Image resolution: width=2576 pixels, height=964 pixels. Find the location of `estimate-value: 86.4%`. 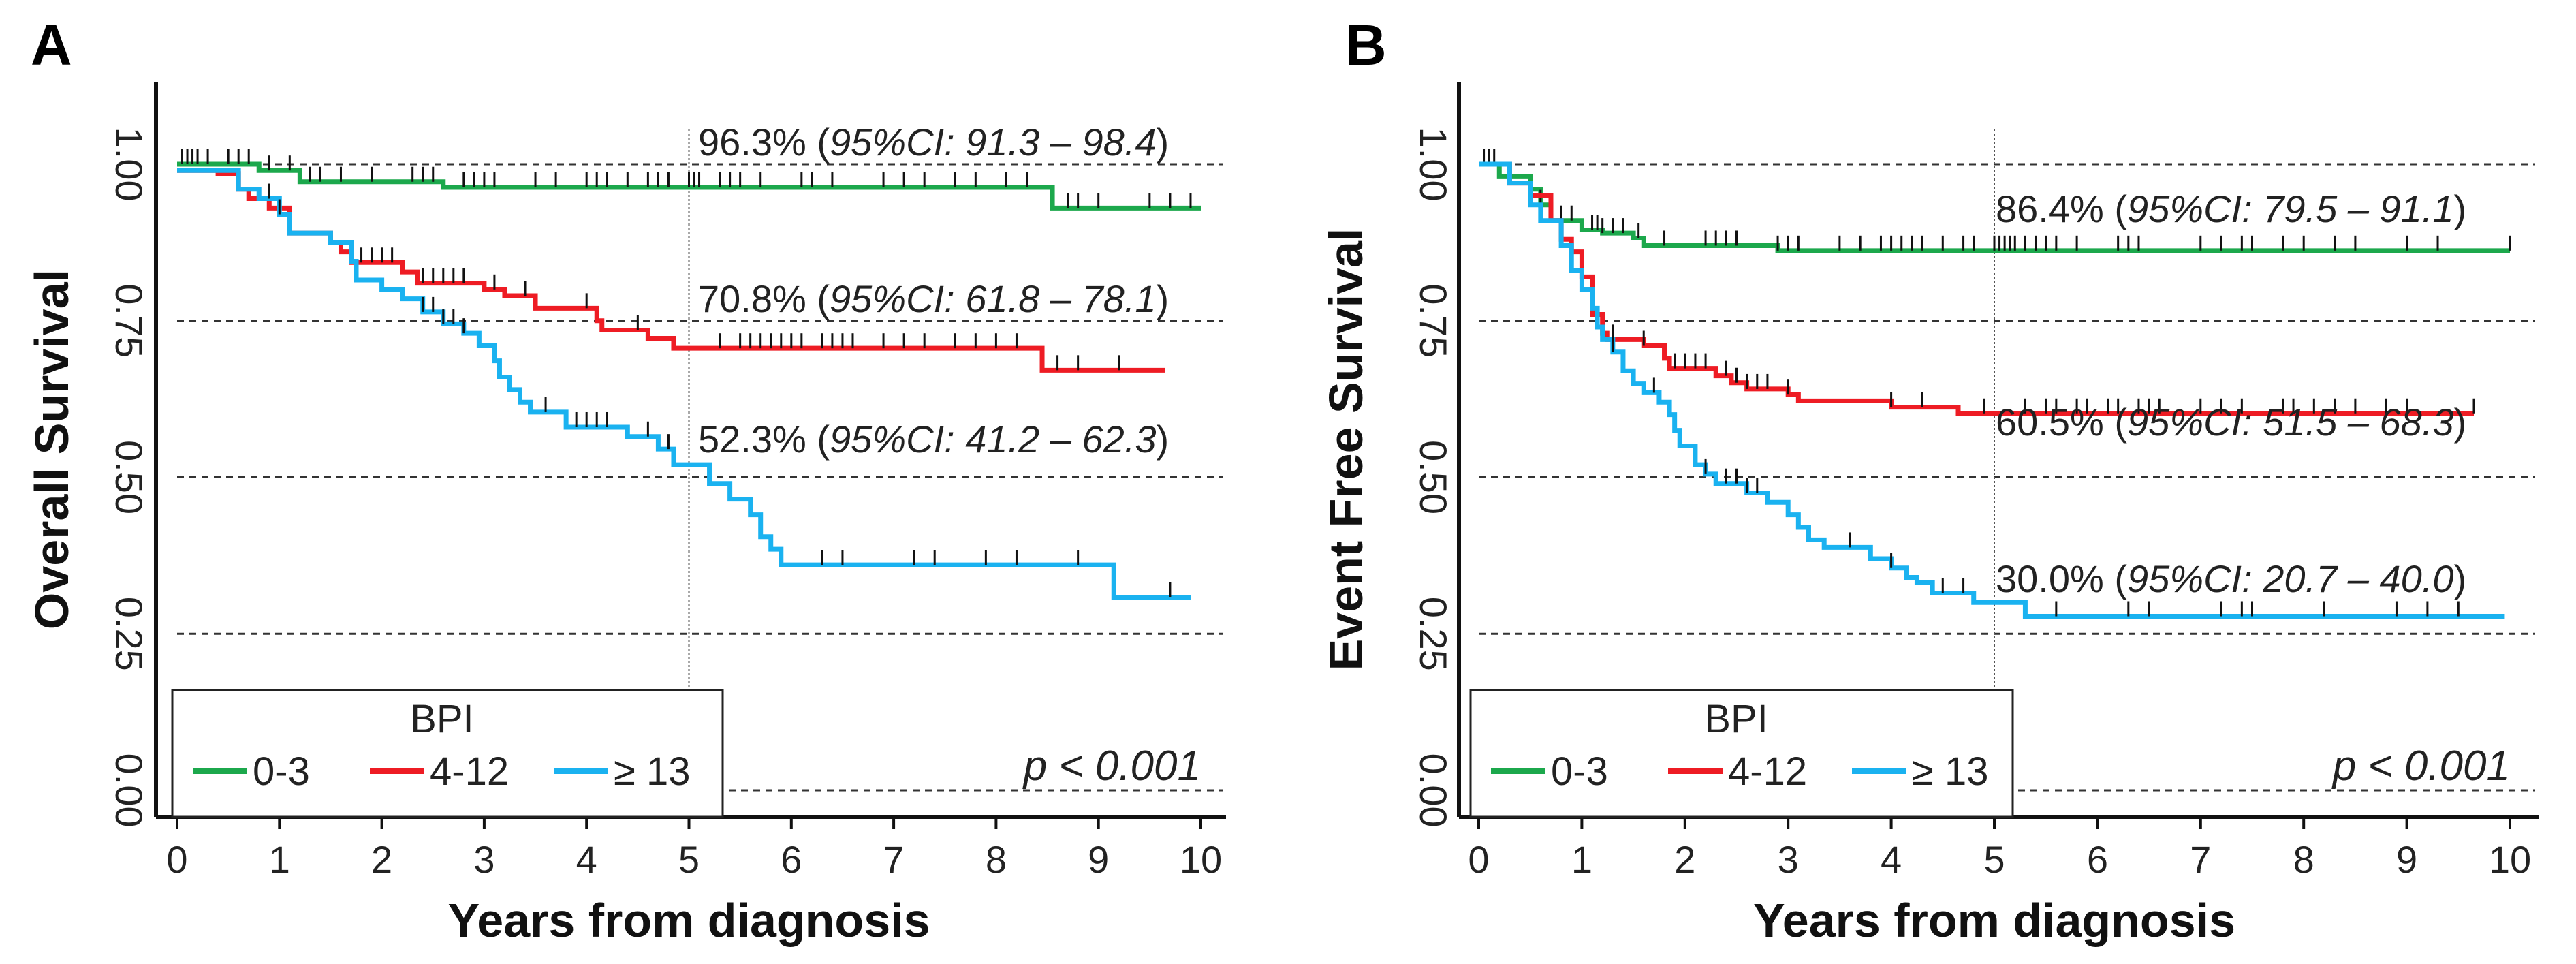

estimate-value: 86.4% is located at coordinates (2050, 208).